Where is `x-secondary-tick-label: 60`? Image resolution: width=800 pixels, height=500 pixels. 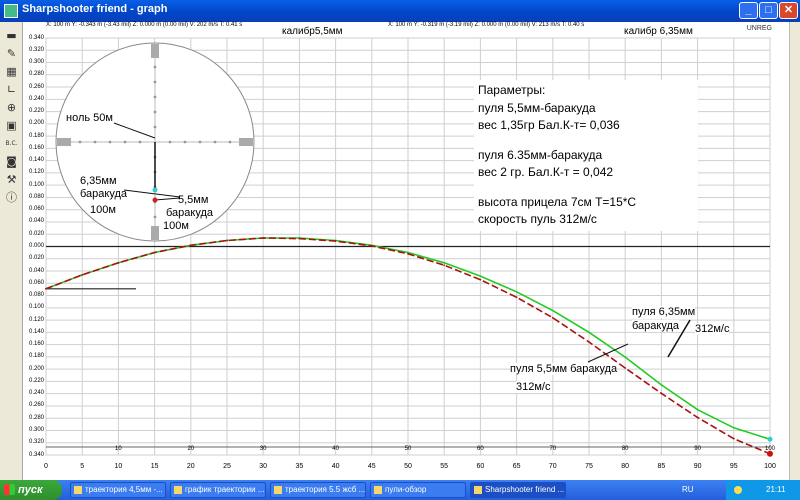
x-secondary-tick-label: 60 is located at coordinates (480, 449).